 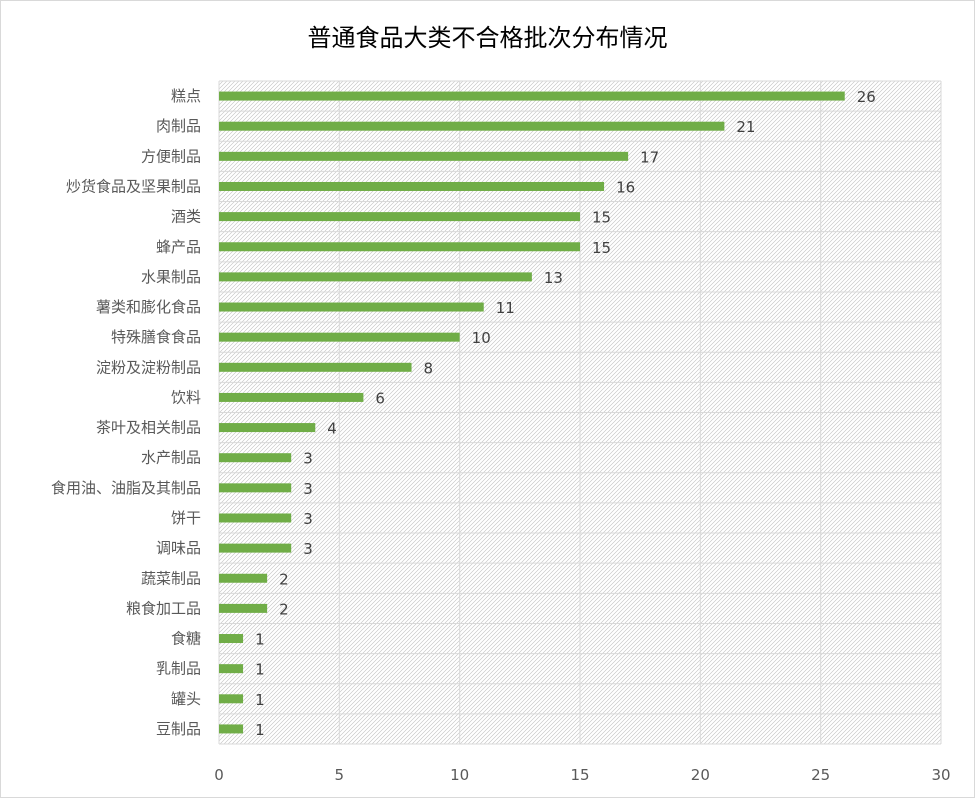 What do you see at coordinates (171, 156) in the screenshot?
I see `category-label: 方便制品` at bounding box center [171, 156].